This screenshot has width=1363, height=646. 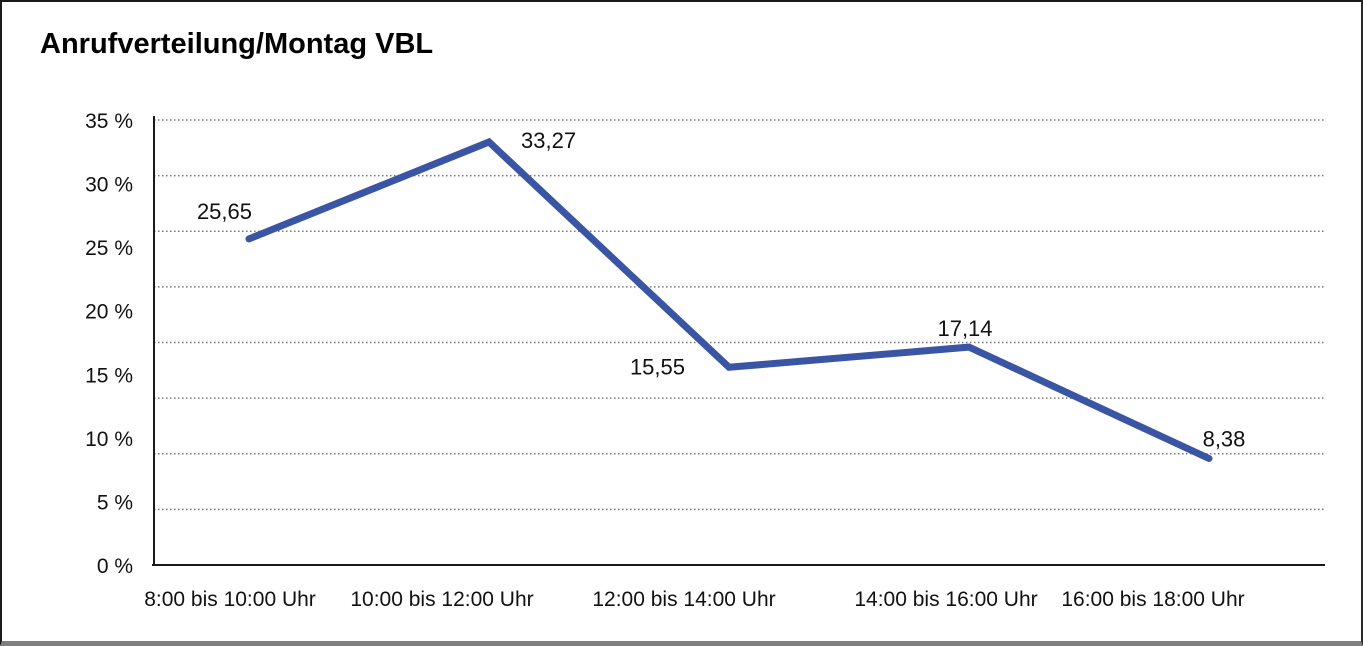 I want to click on y-tick-label: 5 %, so click(x=115, y=502).